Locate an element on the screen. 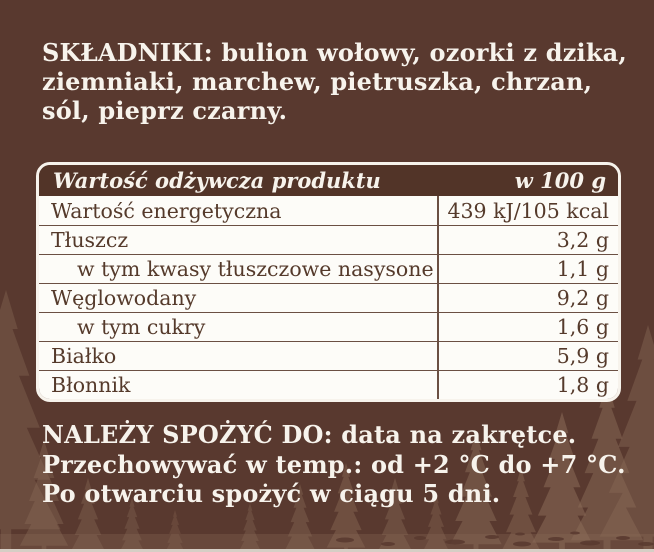 This screenshot has height=552, width=654. row-label: Białko is located at coordinates (84, 356).